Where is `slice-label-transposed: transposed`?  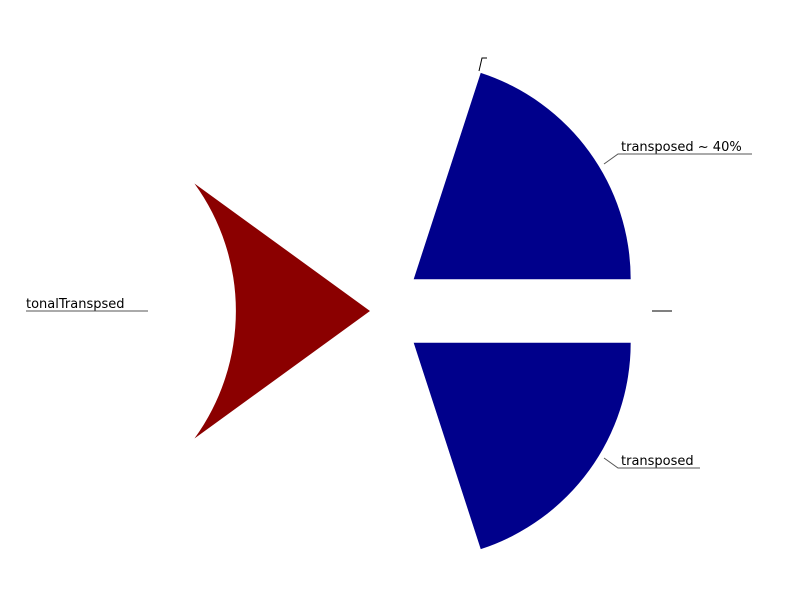
slice-label-transposed: transposed is located at coordinates (657, 461).